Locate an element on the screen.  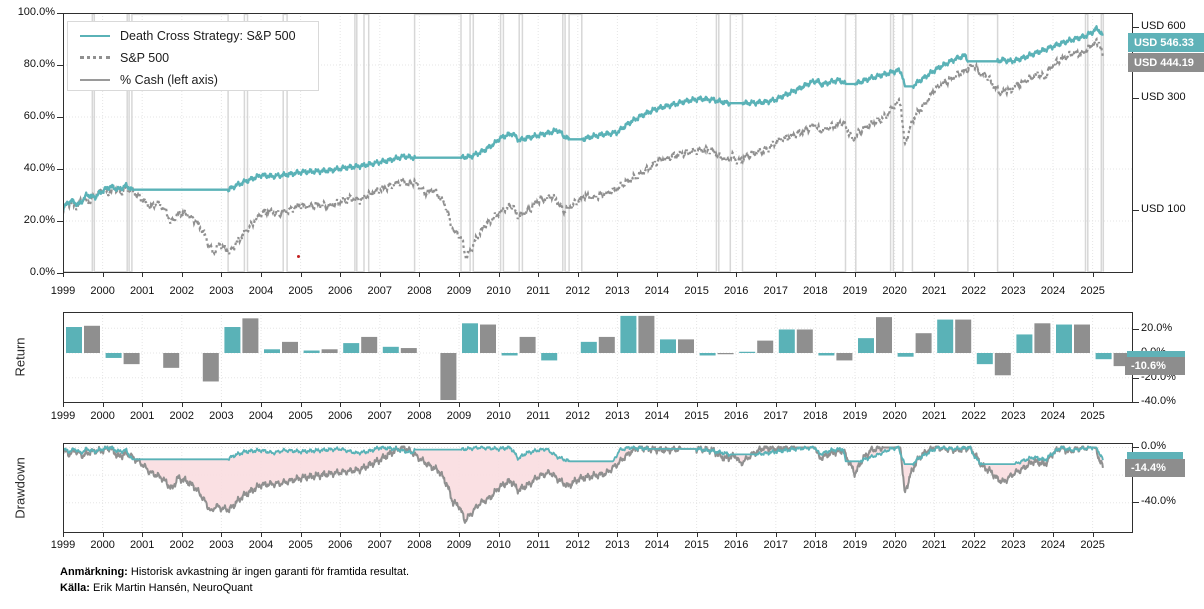
y-axis-tick-label: 60.0% is located at coordinates (39, 116).